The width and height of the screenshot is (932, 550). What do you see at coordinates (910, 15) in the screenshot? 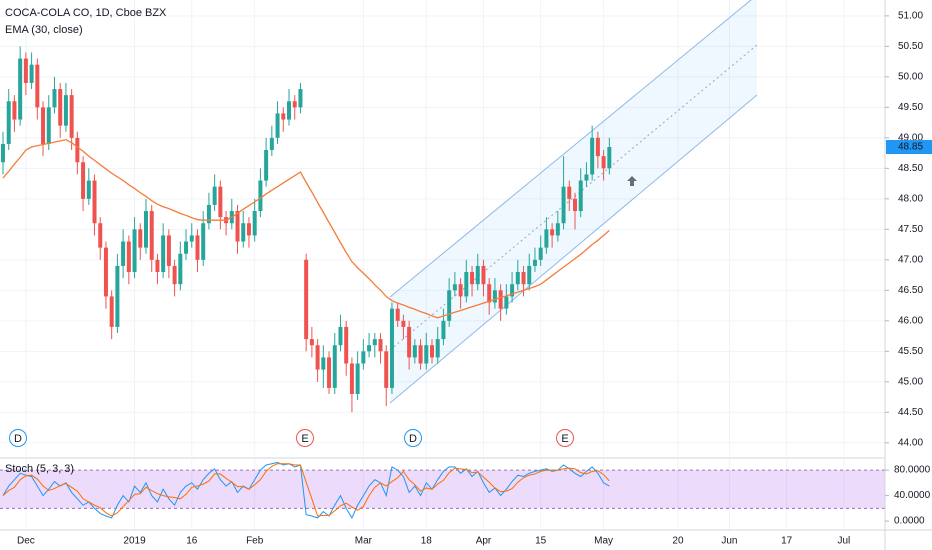
I see `y-tick-label: 51.00` at bounding box center [910, 15].